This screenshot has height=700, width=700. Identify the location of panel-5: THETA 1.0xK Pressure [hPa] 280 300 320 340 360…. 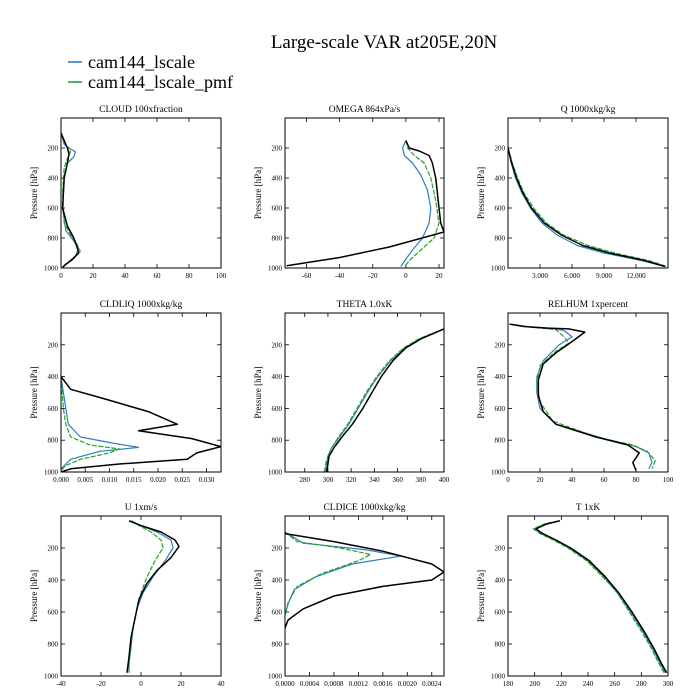
(351, 392).